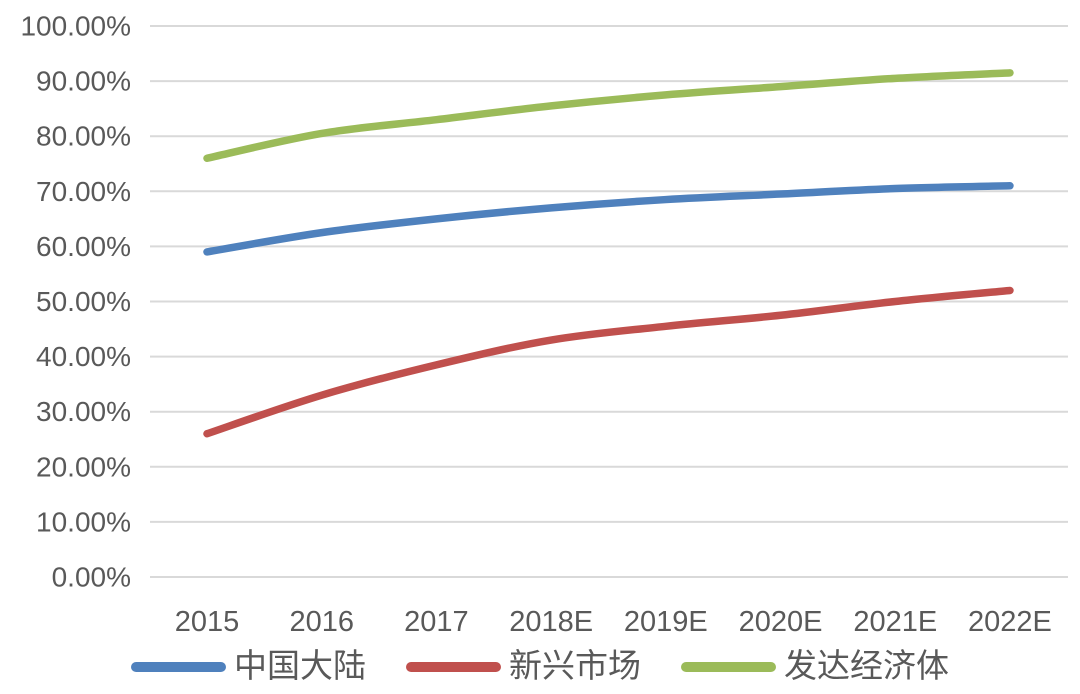 The height and width of the screenshot is (694, 1080). I want to click on x-axis-tick-label: 2018E, so click(551, 622).